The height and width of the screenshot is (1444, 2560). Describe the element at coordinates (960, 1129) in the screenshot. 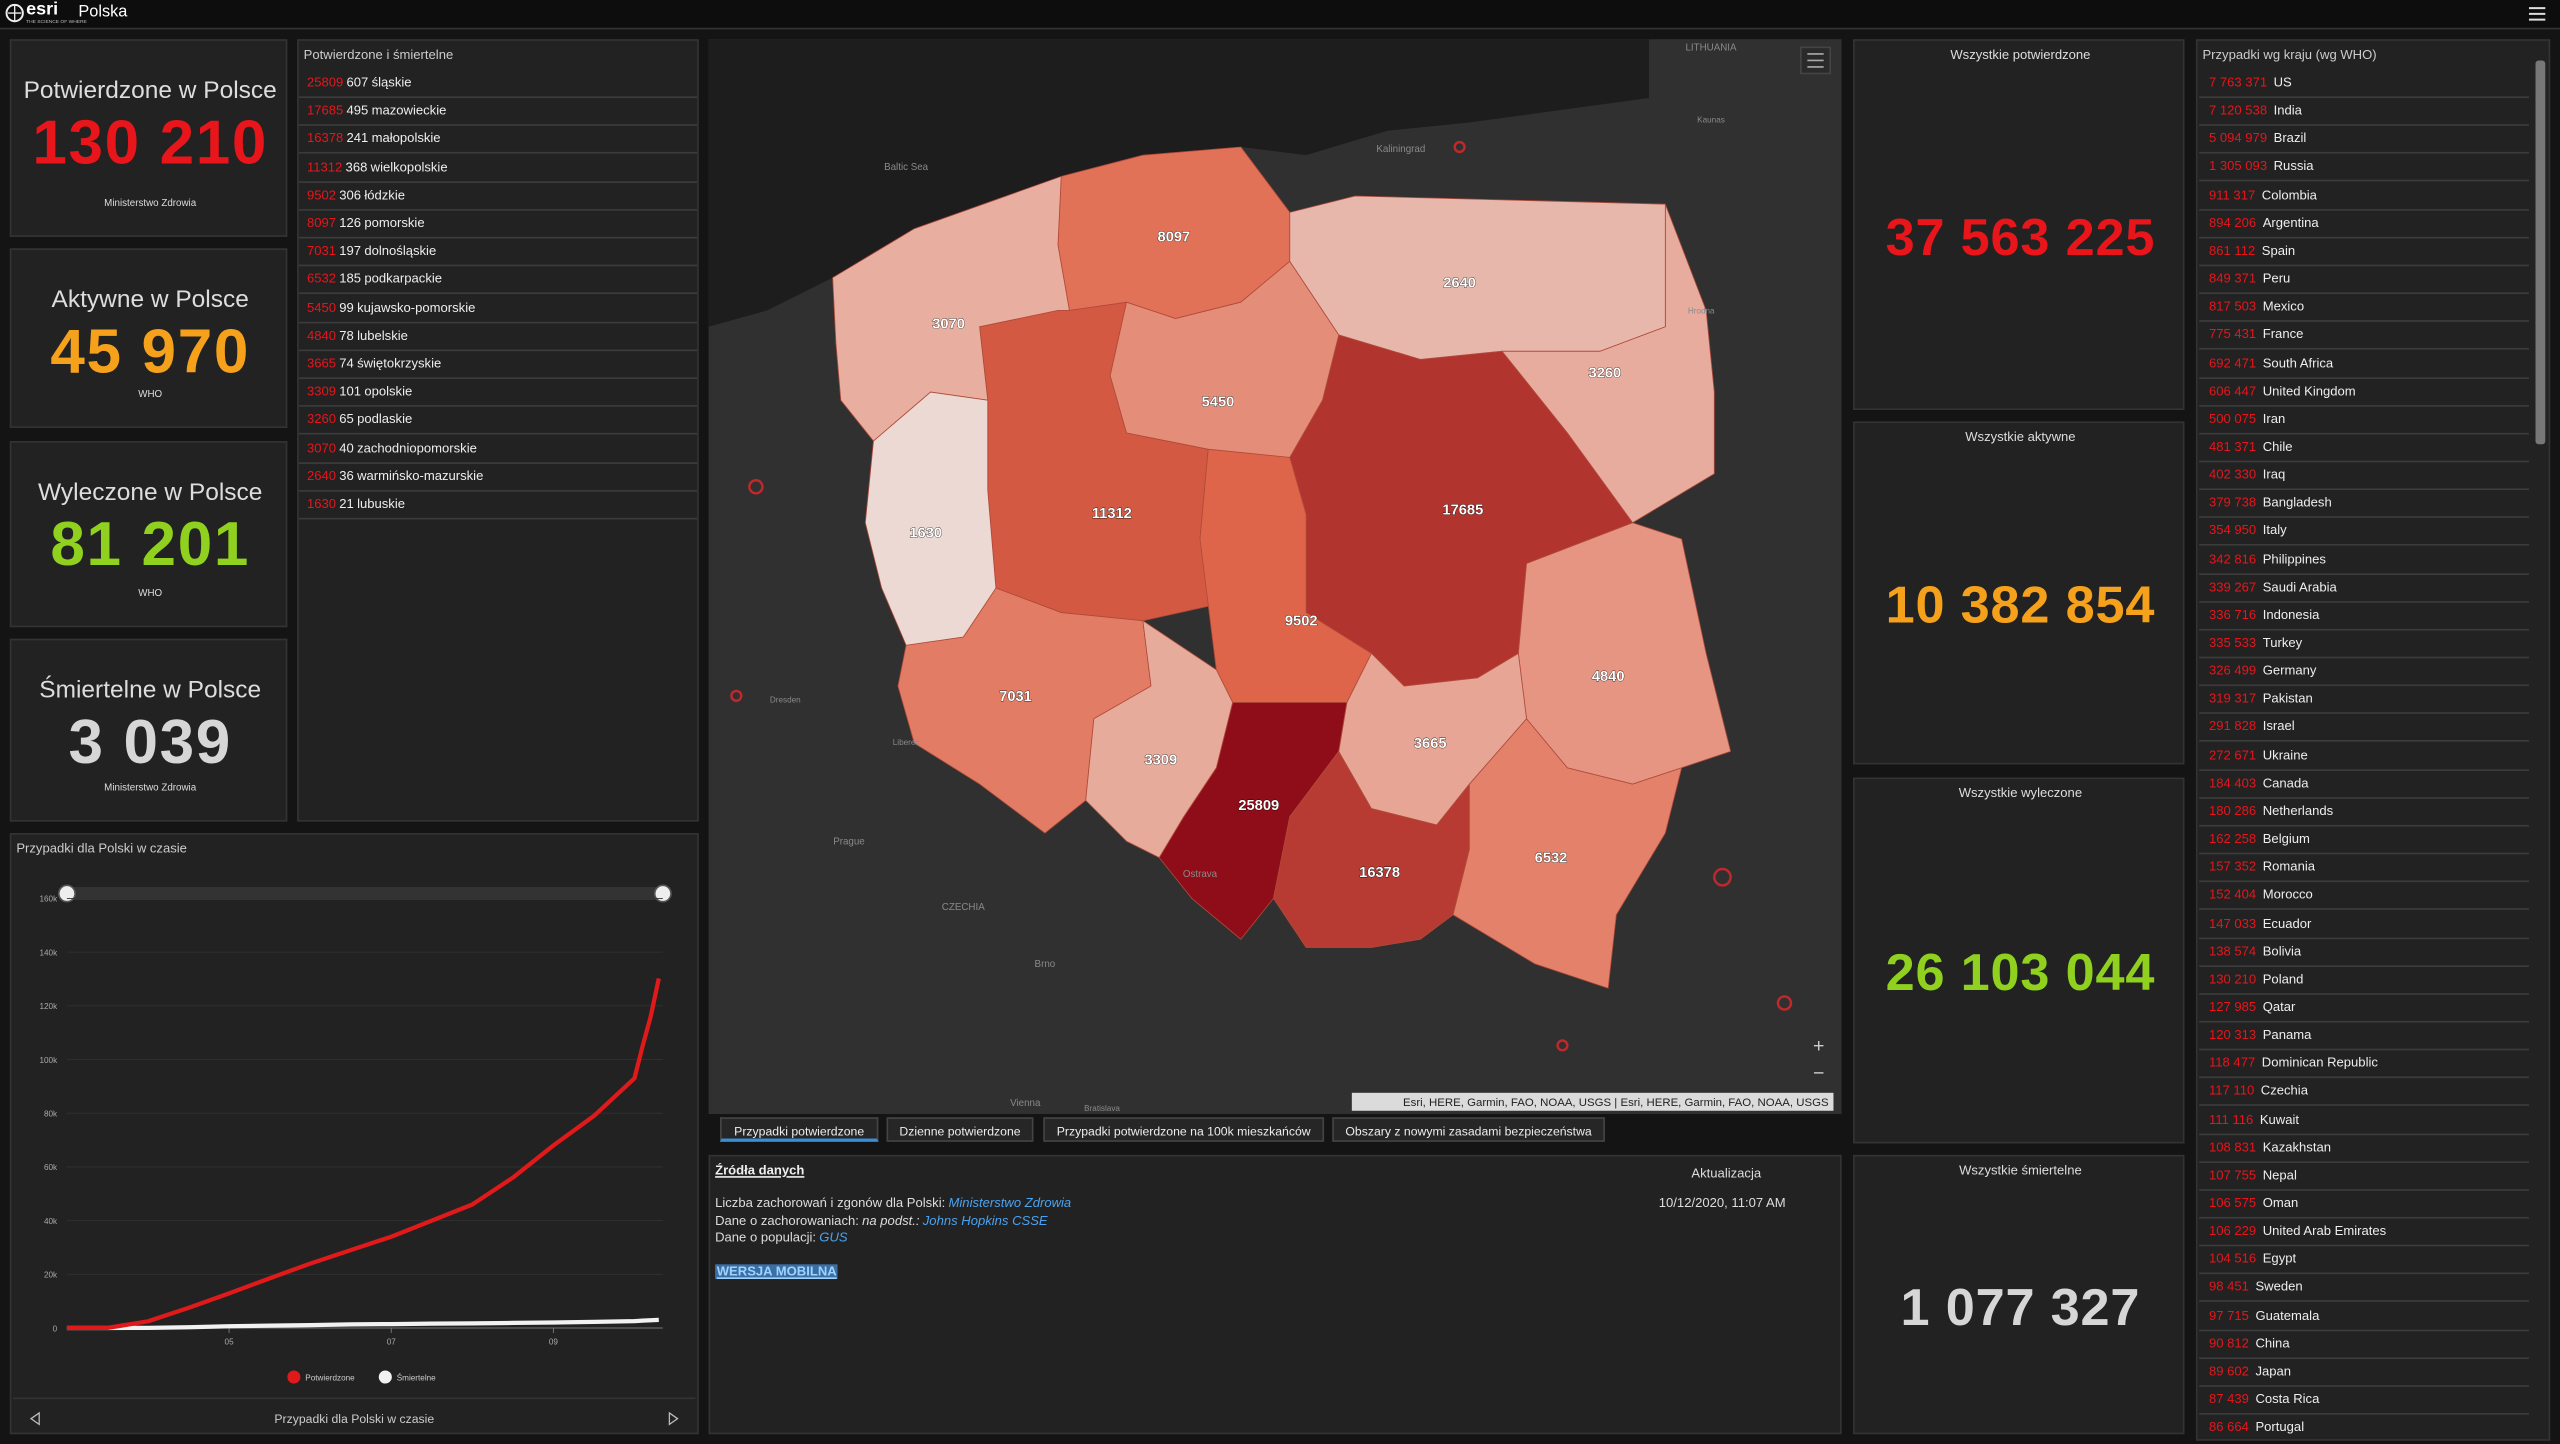

I see `tab: Dzienne potwierdzone` at that location.